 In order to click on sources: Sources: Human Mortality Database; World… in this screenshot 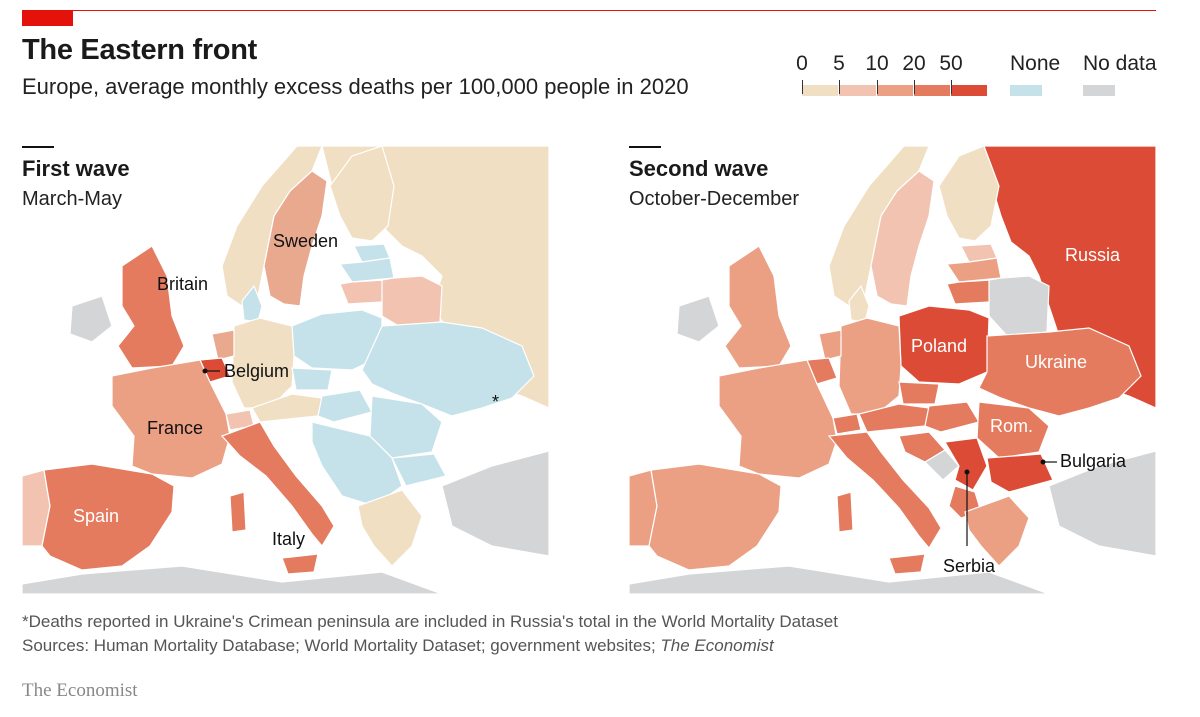, I will do `click(398, 646)`.